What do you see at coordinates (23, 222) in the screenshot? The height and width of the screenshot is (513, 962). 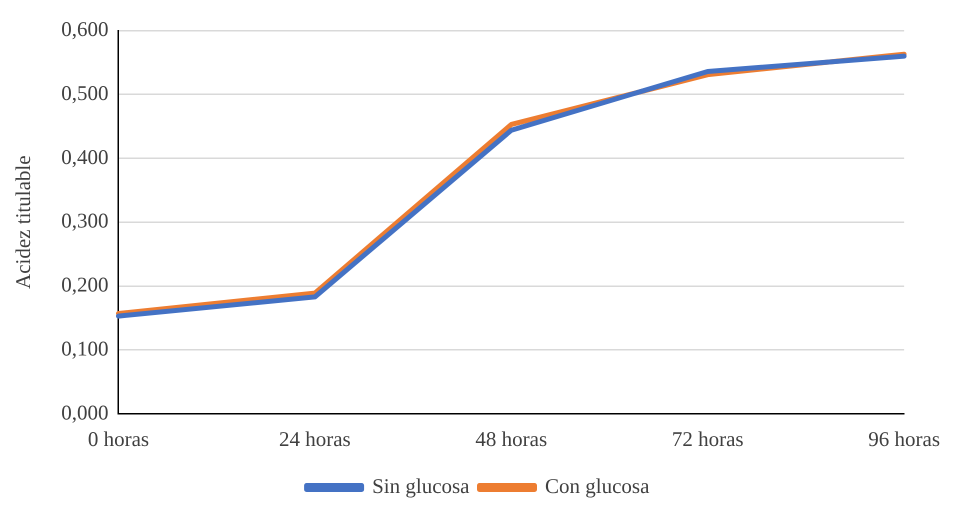 I see `y-axis-title: Acidez titulable` at bounding box center [23, 222].